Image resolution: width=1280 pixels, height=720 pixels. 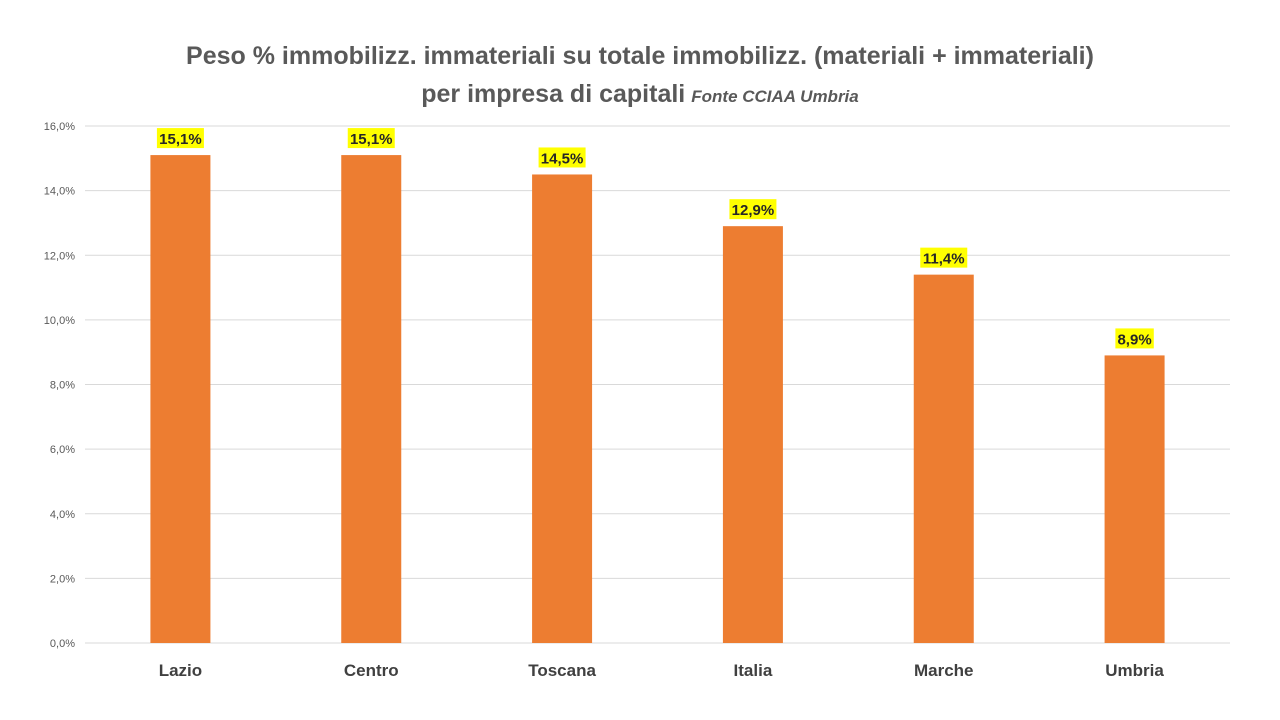 I want to click on y-tick-label: 6,0%, so click(x=62, y=450).